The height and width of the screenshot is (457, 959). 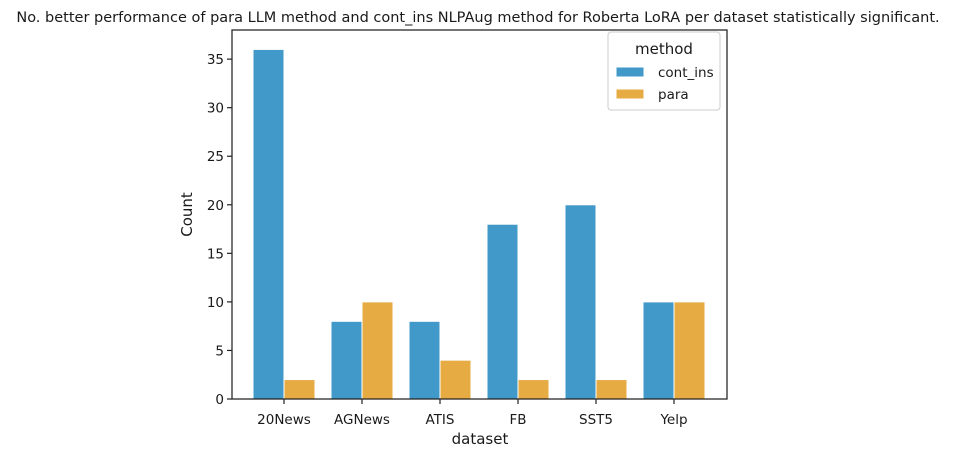 What do you see at coordinates (611, 389) in the screenshot?
I see `bar-para-SST5` at bounding box center [611, 389].